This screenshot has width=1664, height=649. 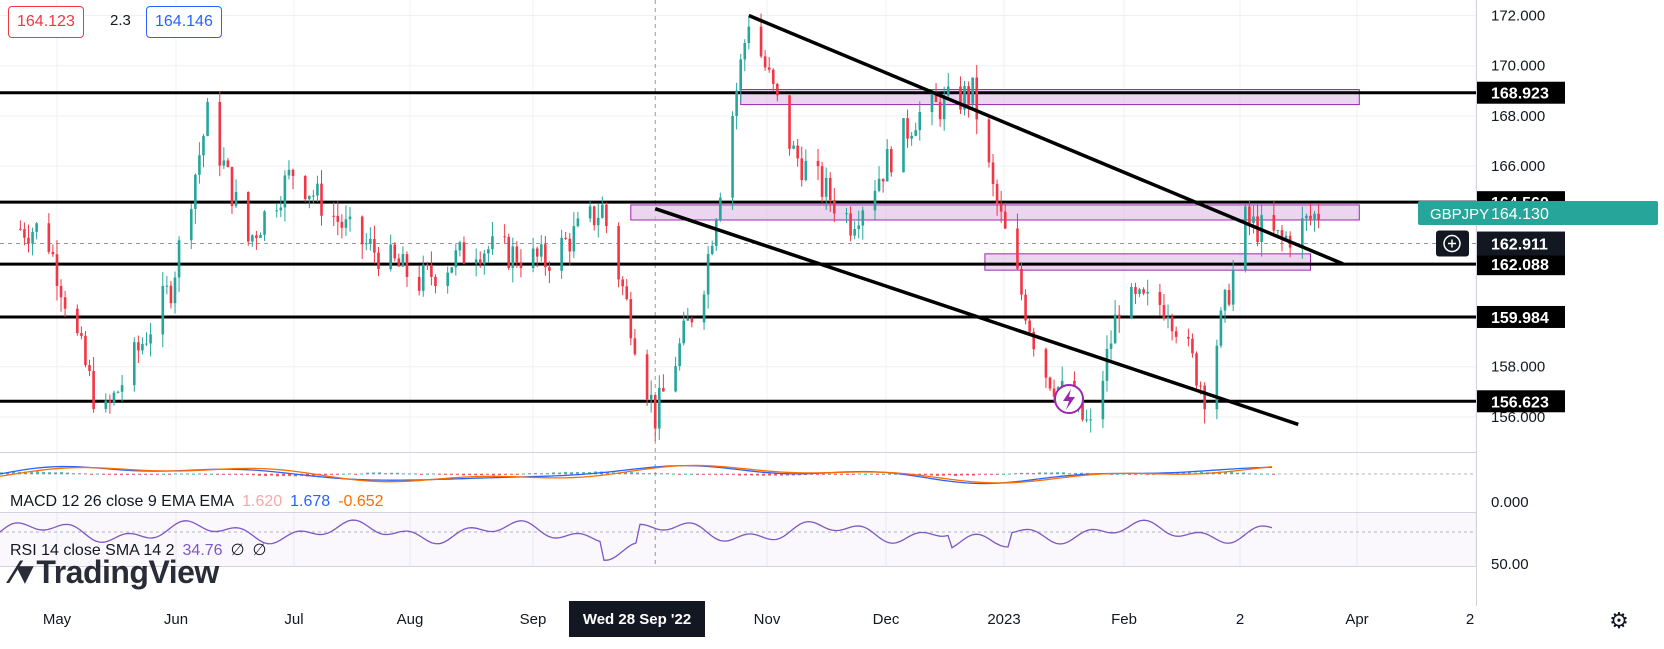 What do you see at coordinates (1452, 243) in the screenshot?
I see `plus-circle-icon` at bounding box center [1452, 243].